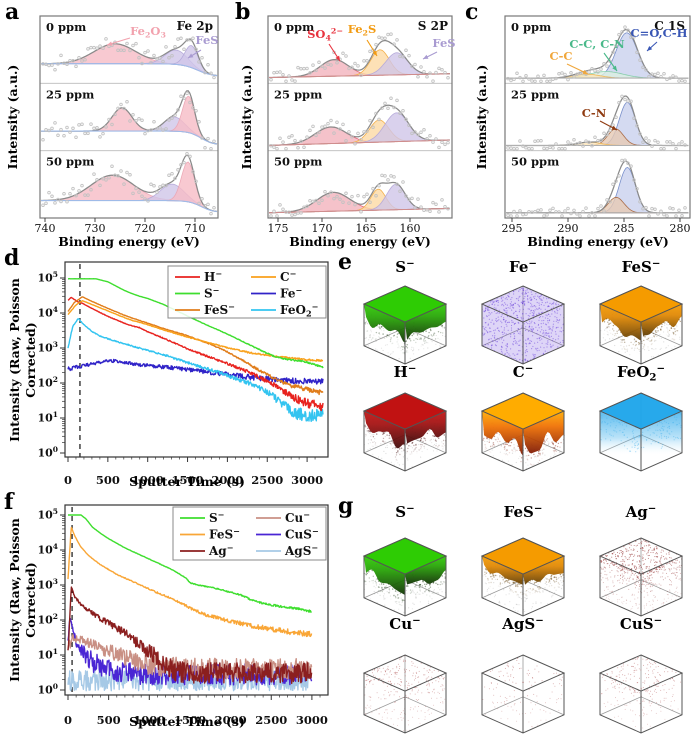 The image size is (700, 745). I want to click on x-tick-label: 1000, so click(148, 480).